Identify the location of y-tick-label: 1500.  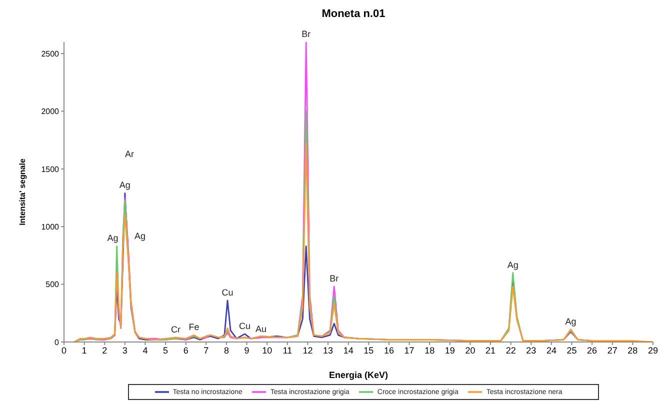
(50, 169).